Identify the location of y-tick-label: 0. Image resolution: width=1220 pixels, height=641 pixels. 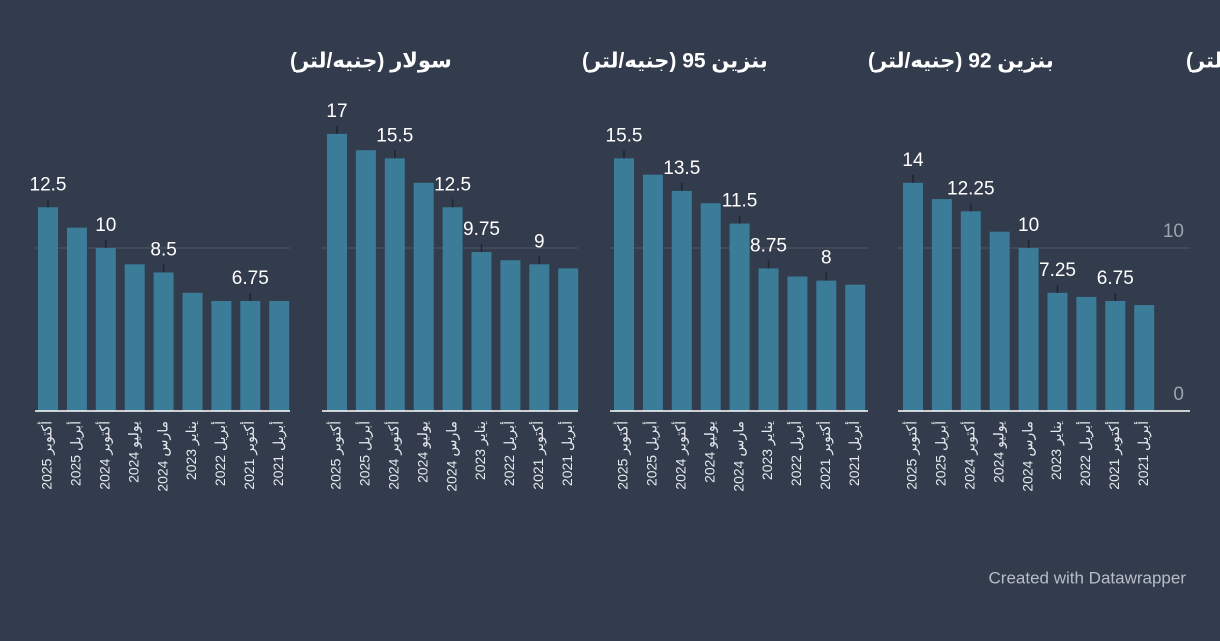
(1178, 394).